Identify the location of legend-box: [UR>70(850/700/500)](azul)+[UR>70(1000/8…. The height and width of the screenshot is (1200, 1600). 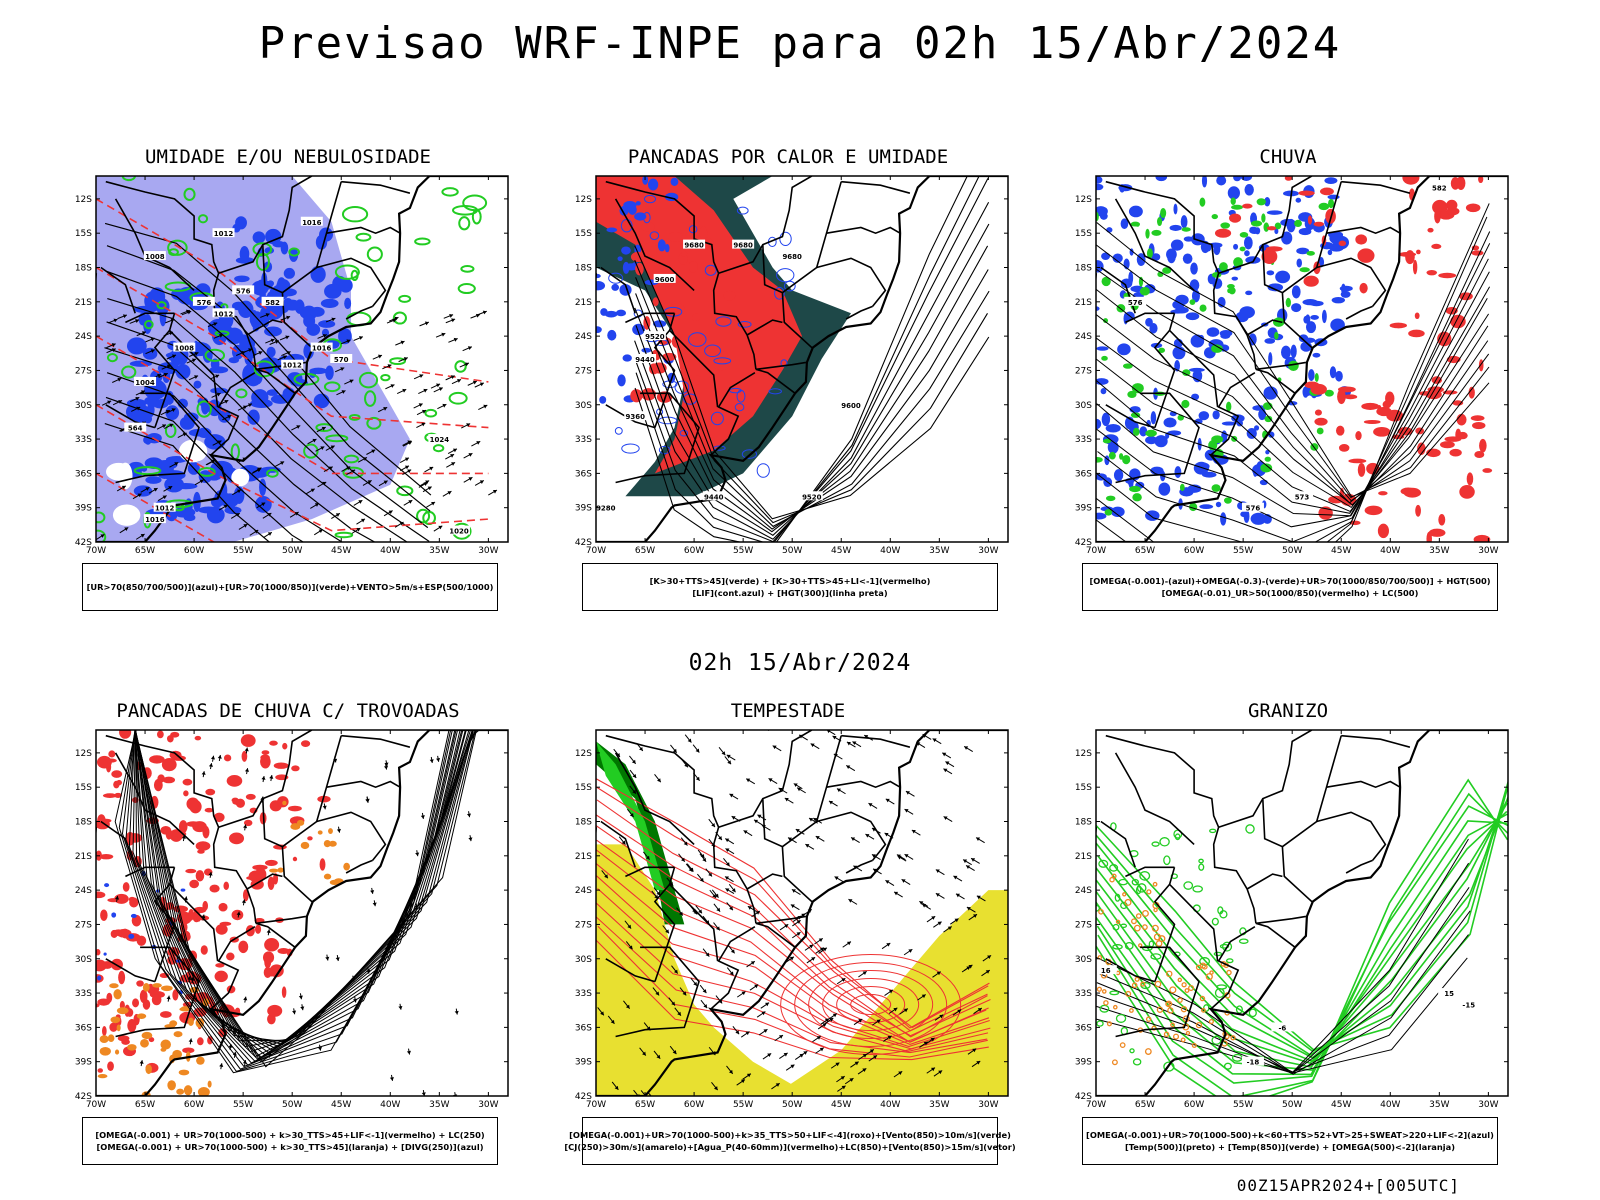
(290, 587).